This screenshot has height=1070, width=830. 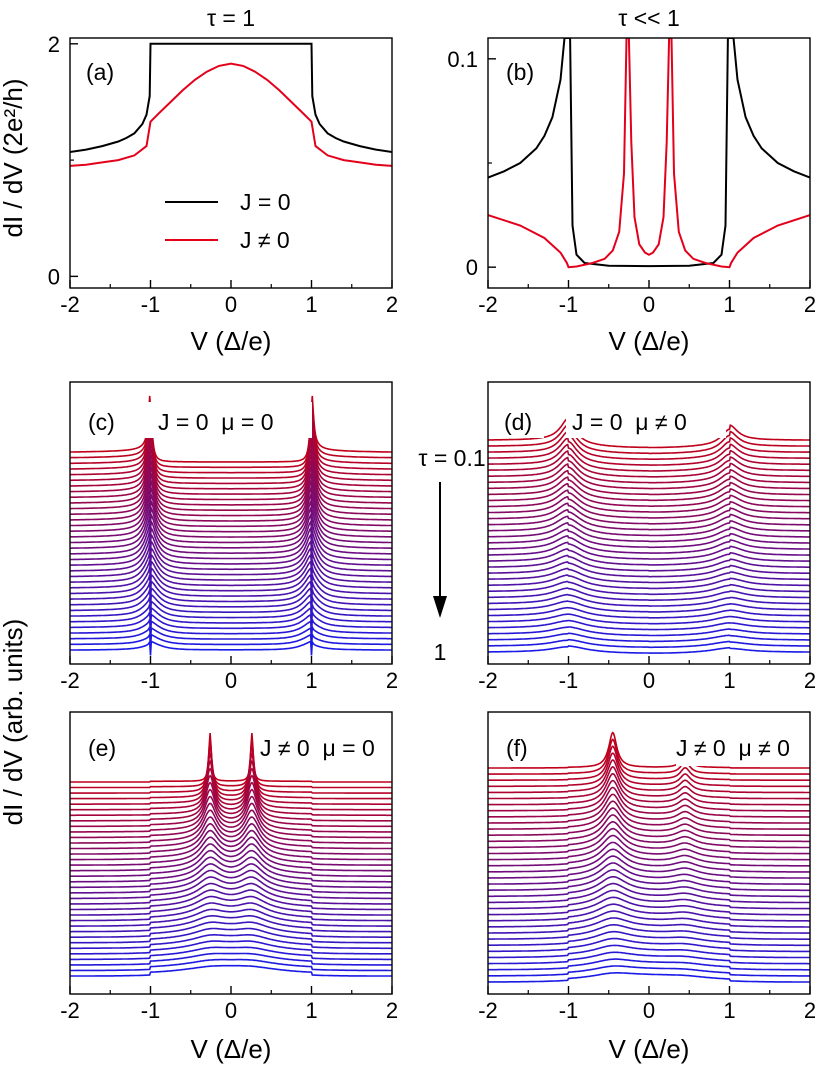 I want to click on panel-b-xtick-label: 2, so click(x=810, y=304).